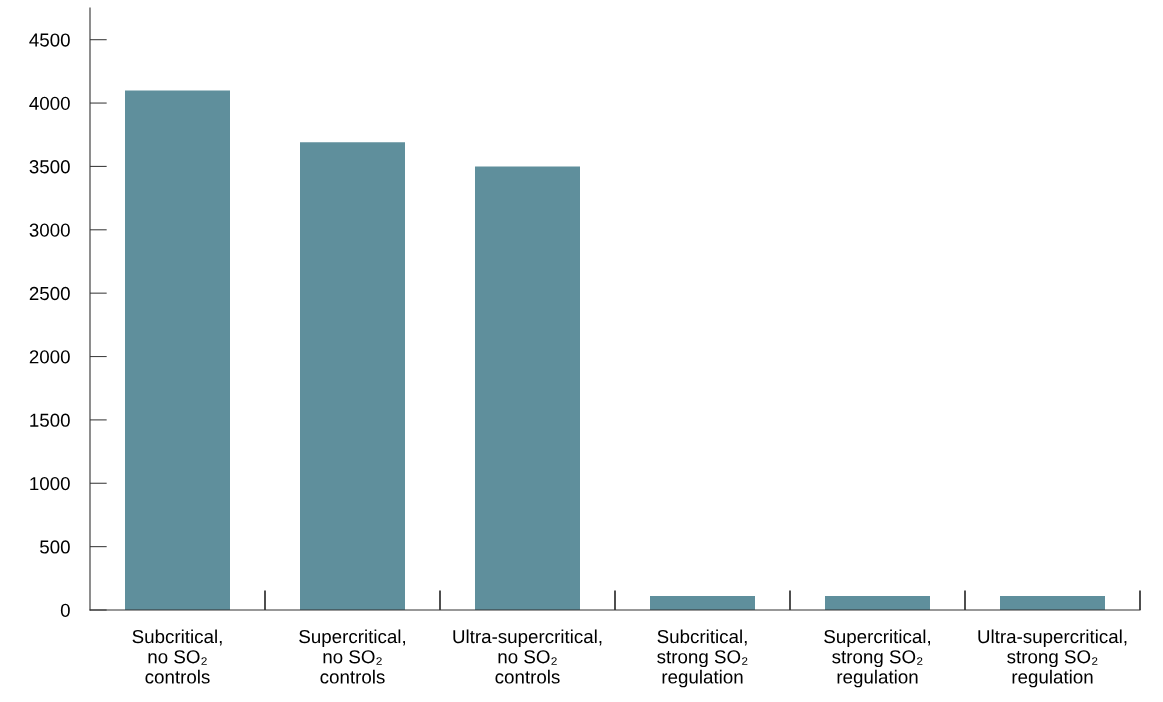 The height and width of the screenshot is (702, 1163). What do you see at coordinates (352, 656) in the screenshot?
I see `x-tick-label: Supercritical, no SO₂ controls` at bounding box center [352, 656].